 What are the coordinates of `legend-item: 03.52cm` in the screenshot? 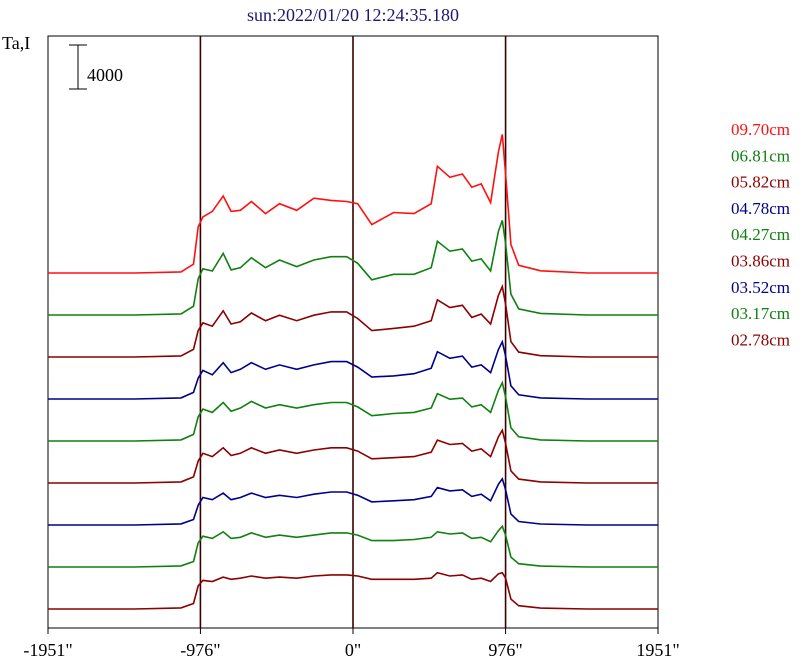 It's located at (760, 287).